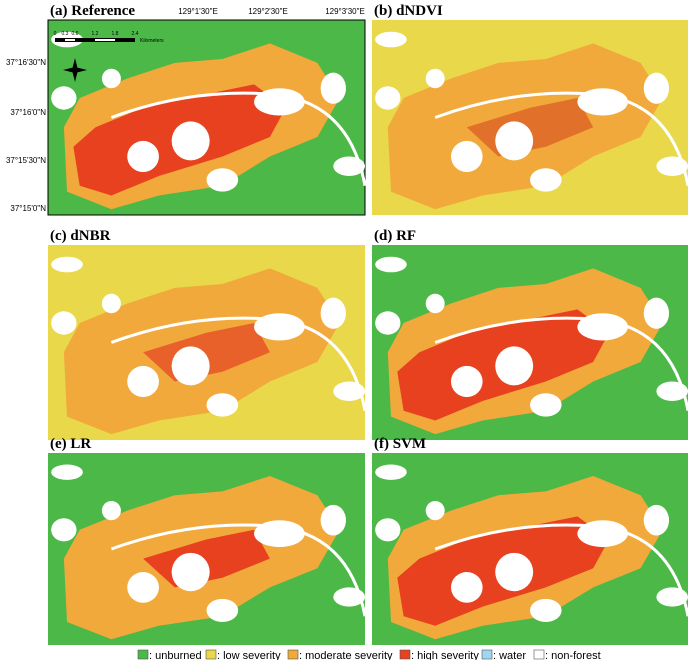  Describe the element at coordinates (26, 62) in the screenshot. I see `latitude-label: 37°16'30"N` at that location.